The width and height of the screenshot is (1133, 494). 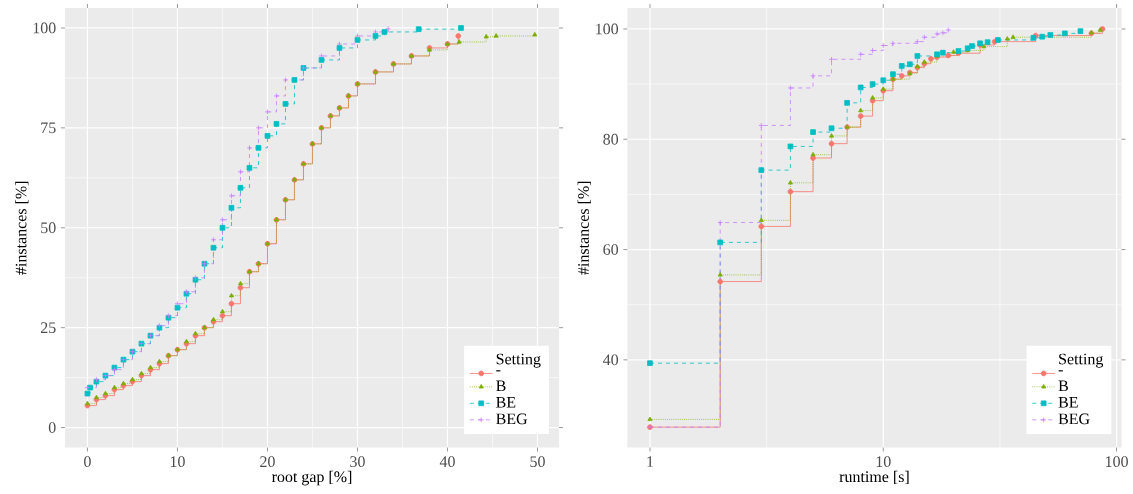 I want to click on y-tick-label: 50, so click(x=48, y=228).